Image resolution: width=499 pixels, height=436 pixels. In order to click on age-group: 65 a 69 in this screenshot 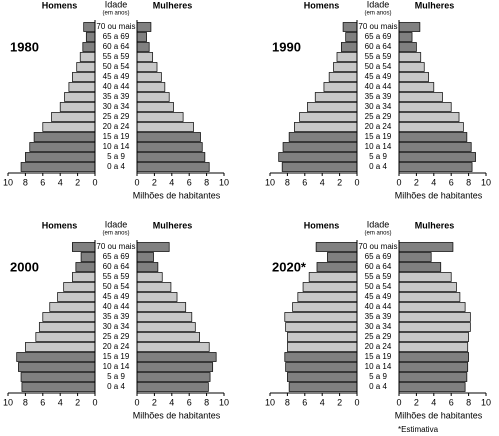, I will do `click(116, 36)`.